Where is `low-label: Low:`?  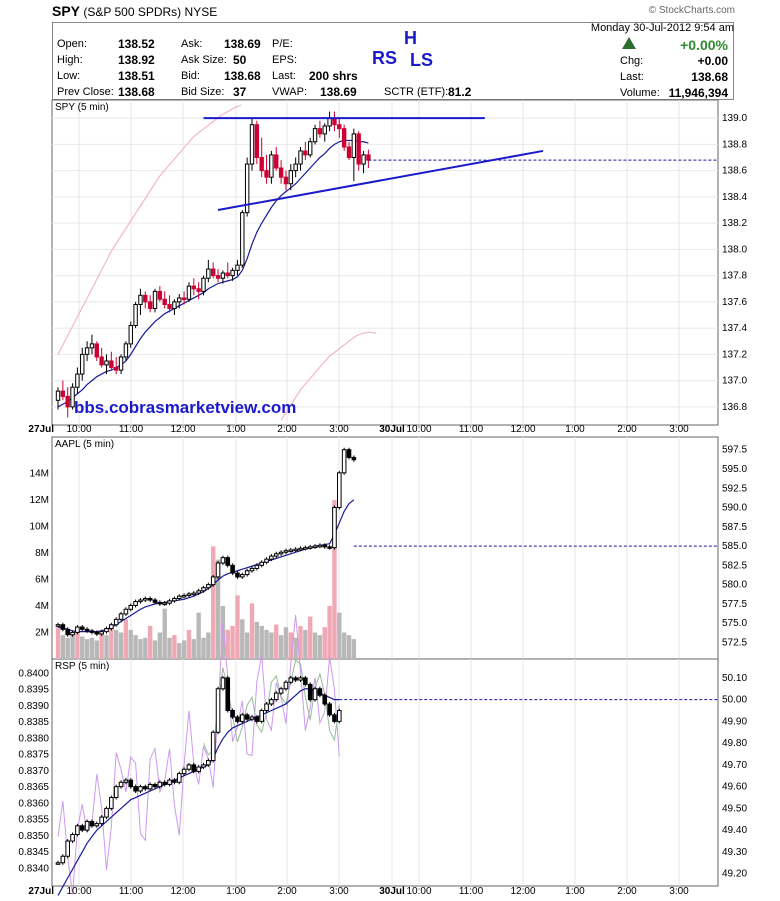 low-label: Low: is located at coordinates (69, 76).